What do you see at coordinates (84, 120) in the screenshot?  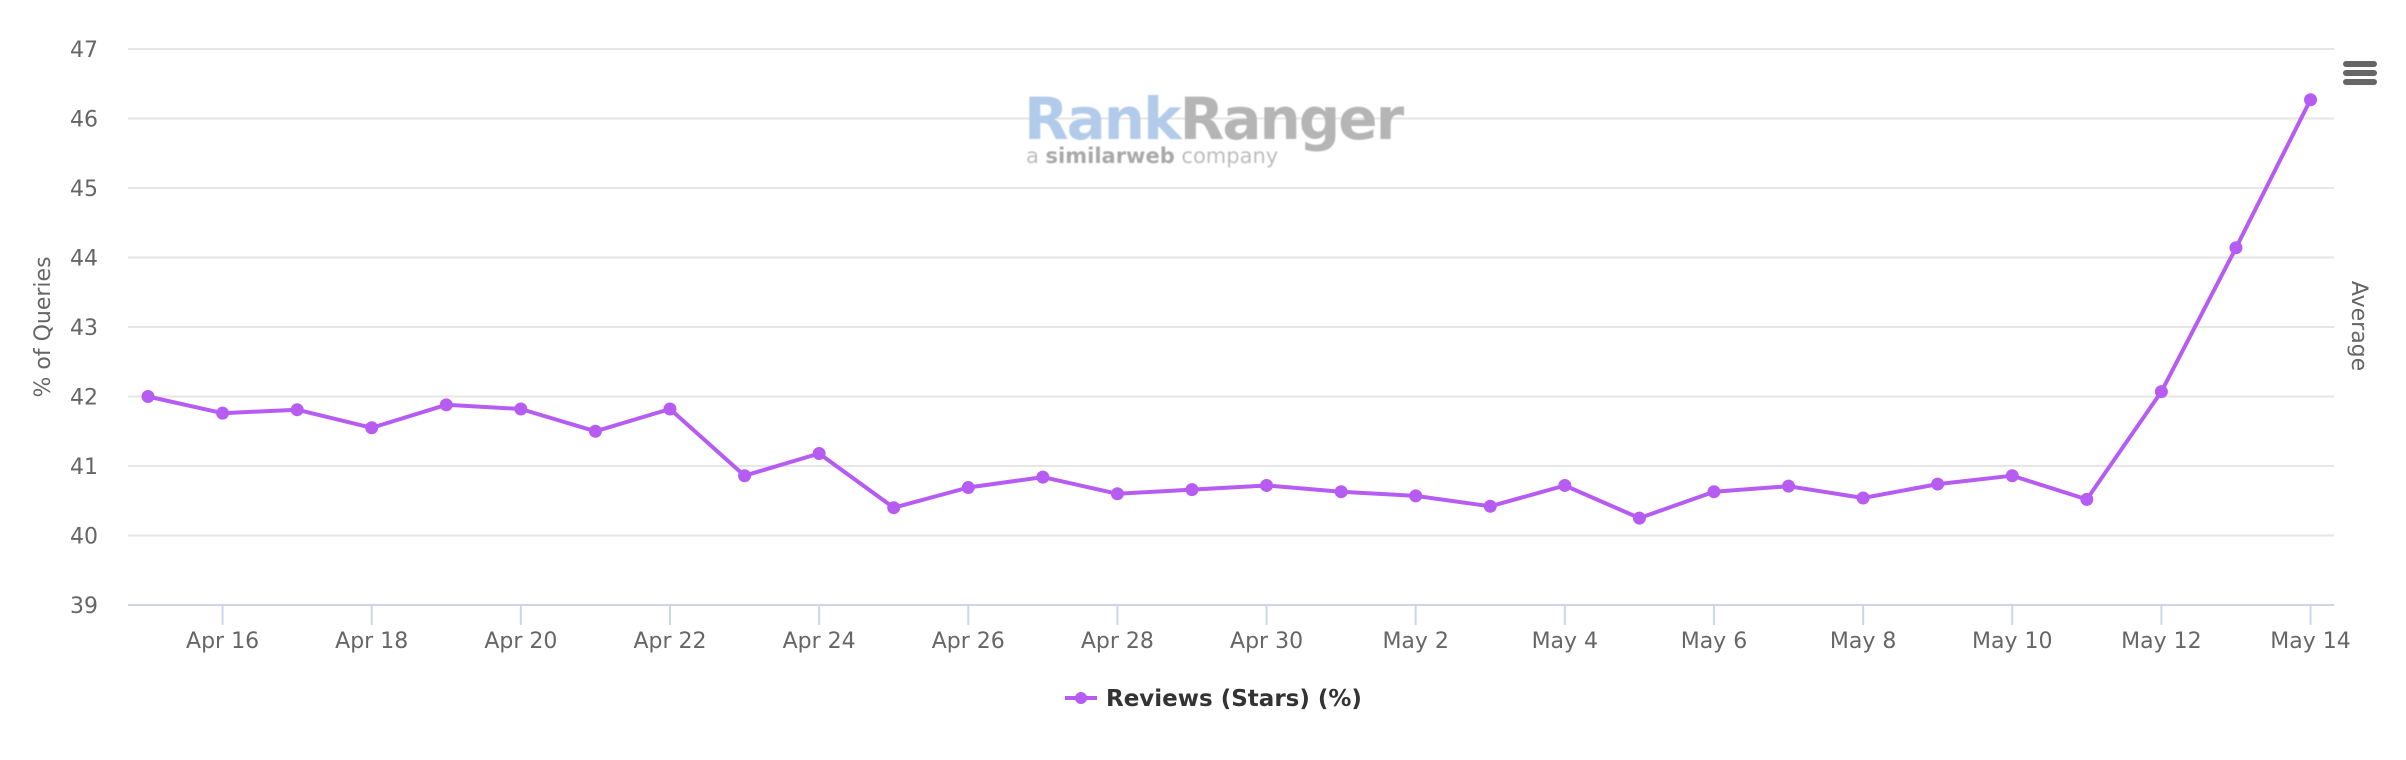 I see `y-tick-label: 46` at bounding box center [84, 120].